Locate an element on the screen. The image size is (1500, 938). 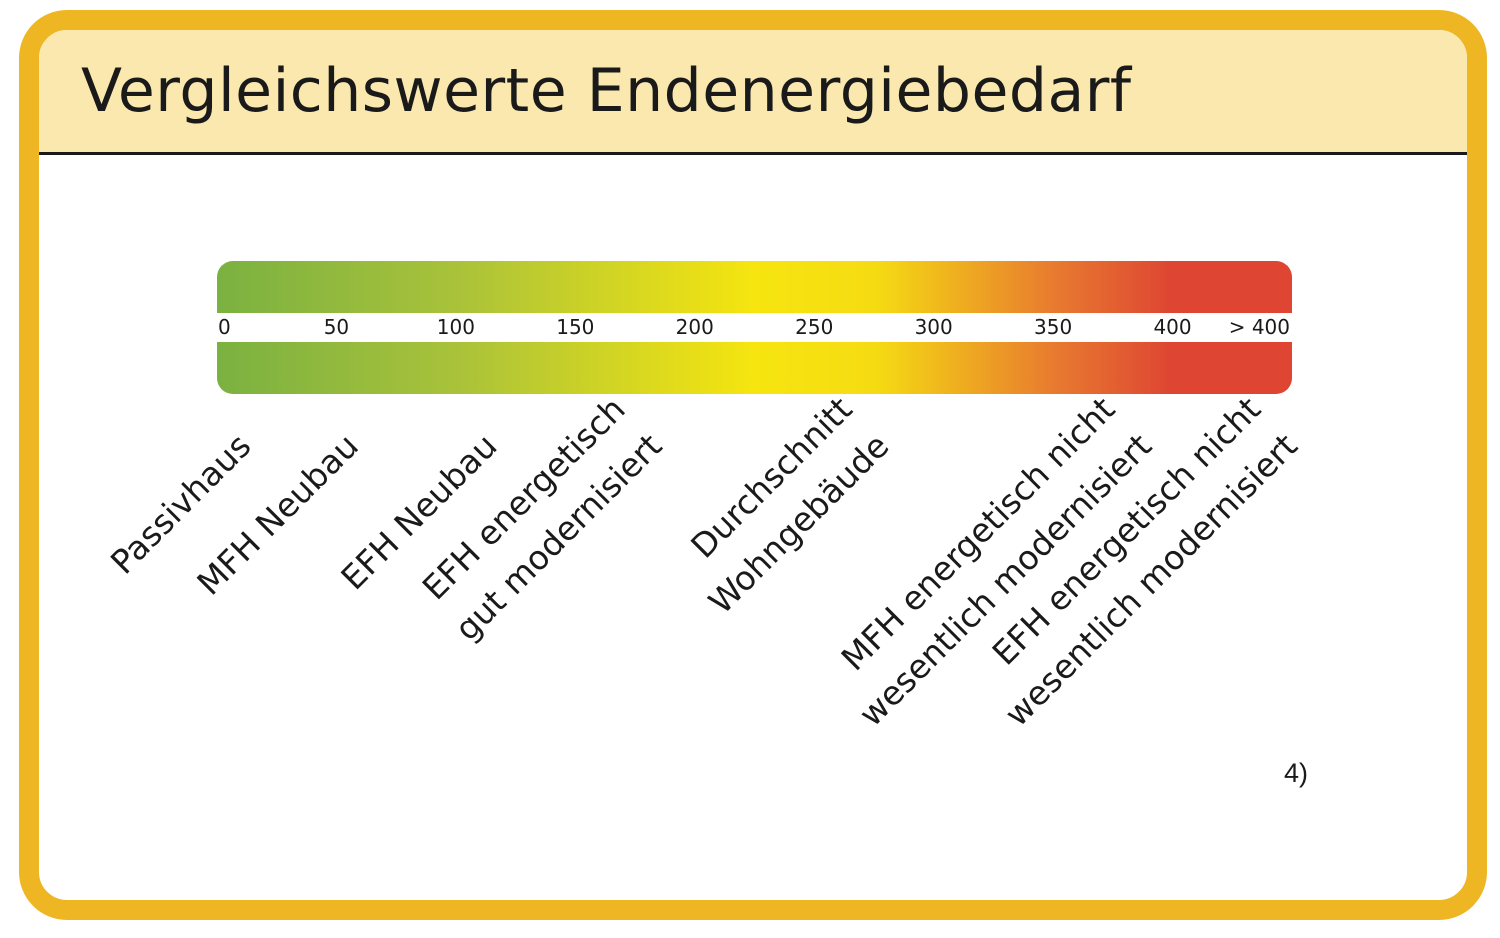
scale-bar is located at coordinates (754, 327).